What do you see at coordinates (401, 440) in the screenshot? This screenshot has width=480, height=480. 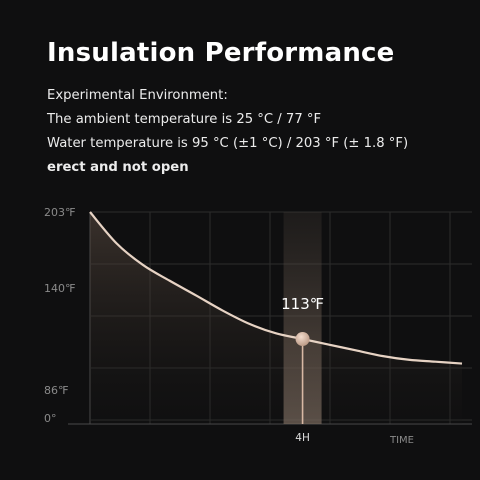 I see `x-axis-label: TIME` at bounding box center [401, 440].